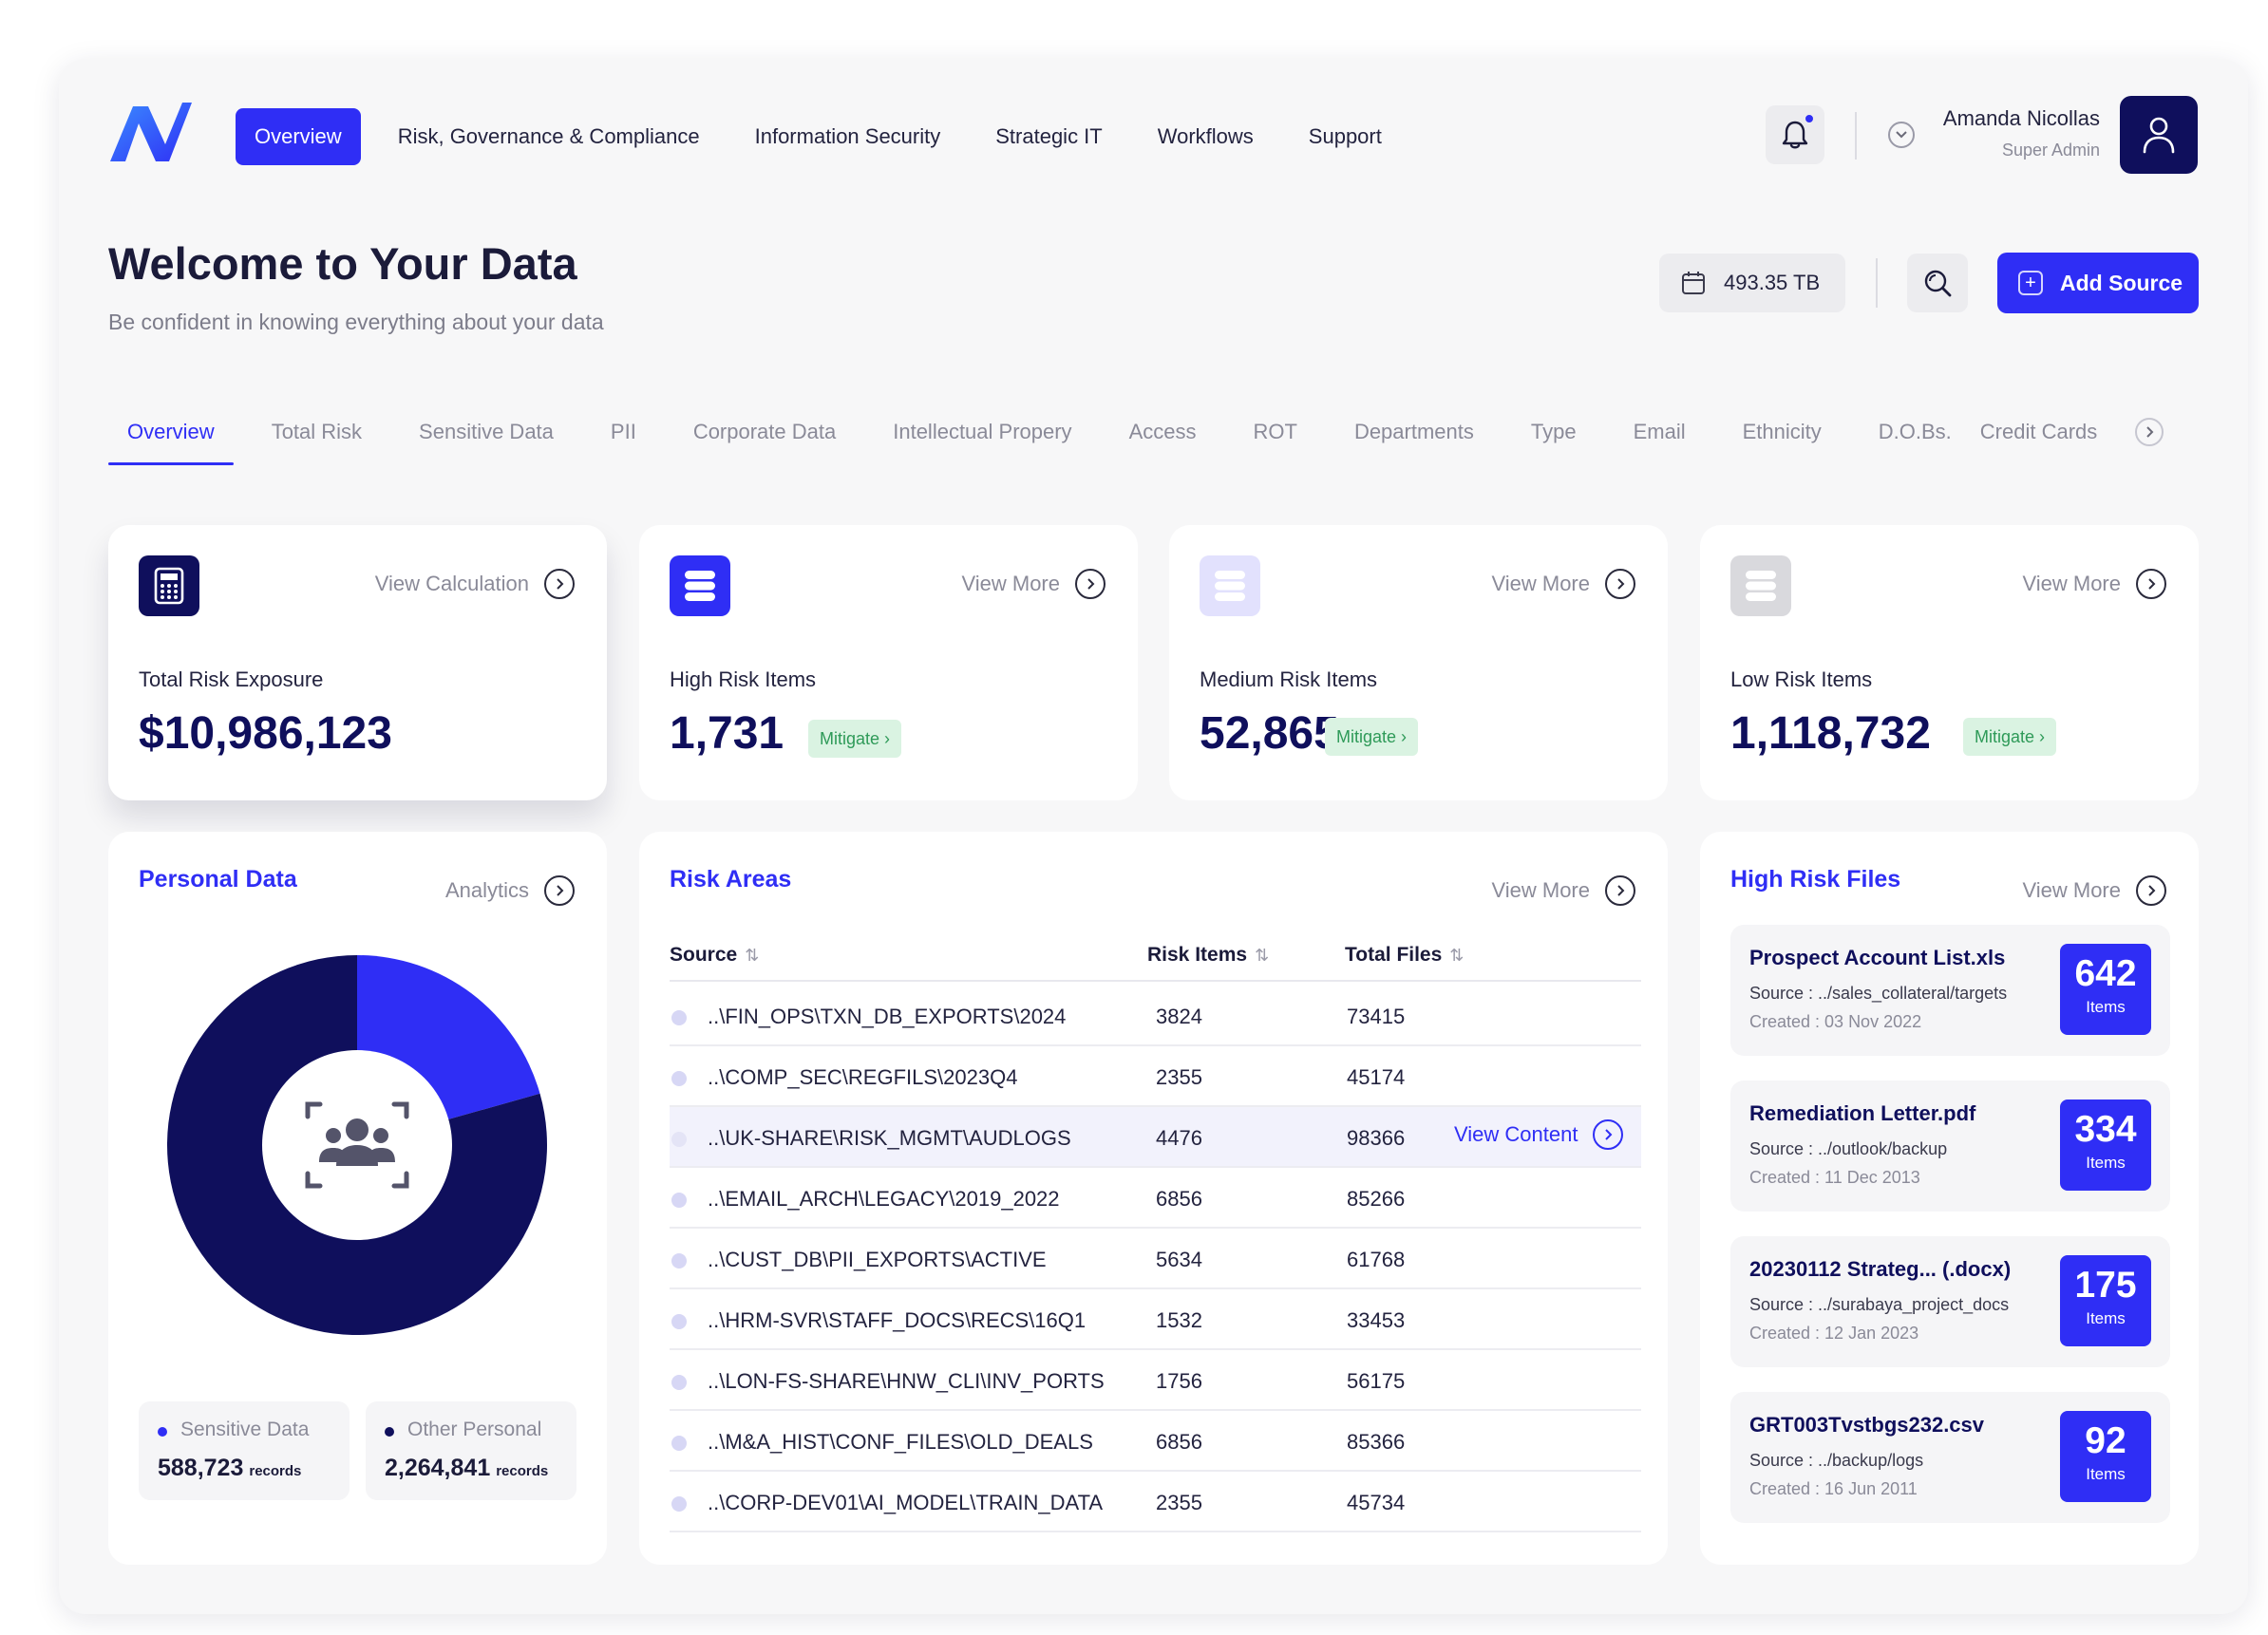 The image size is (2268, 1635). Describe the element at coordinates (1179, 1320) in the screenshot. I see `row-risk-items: 1532` at that location.